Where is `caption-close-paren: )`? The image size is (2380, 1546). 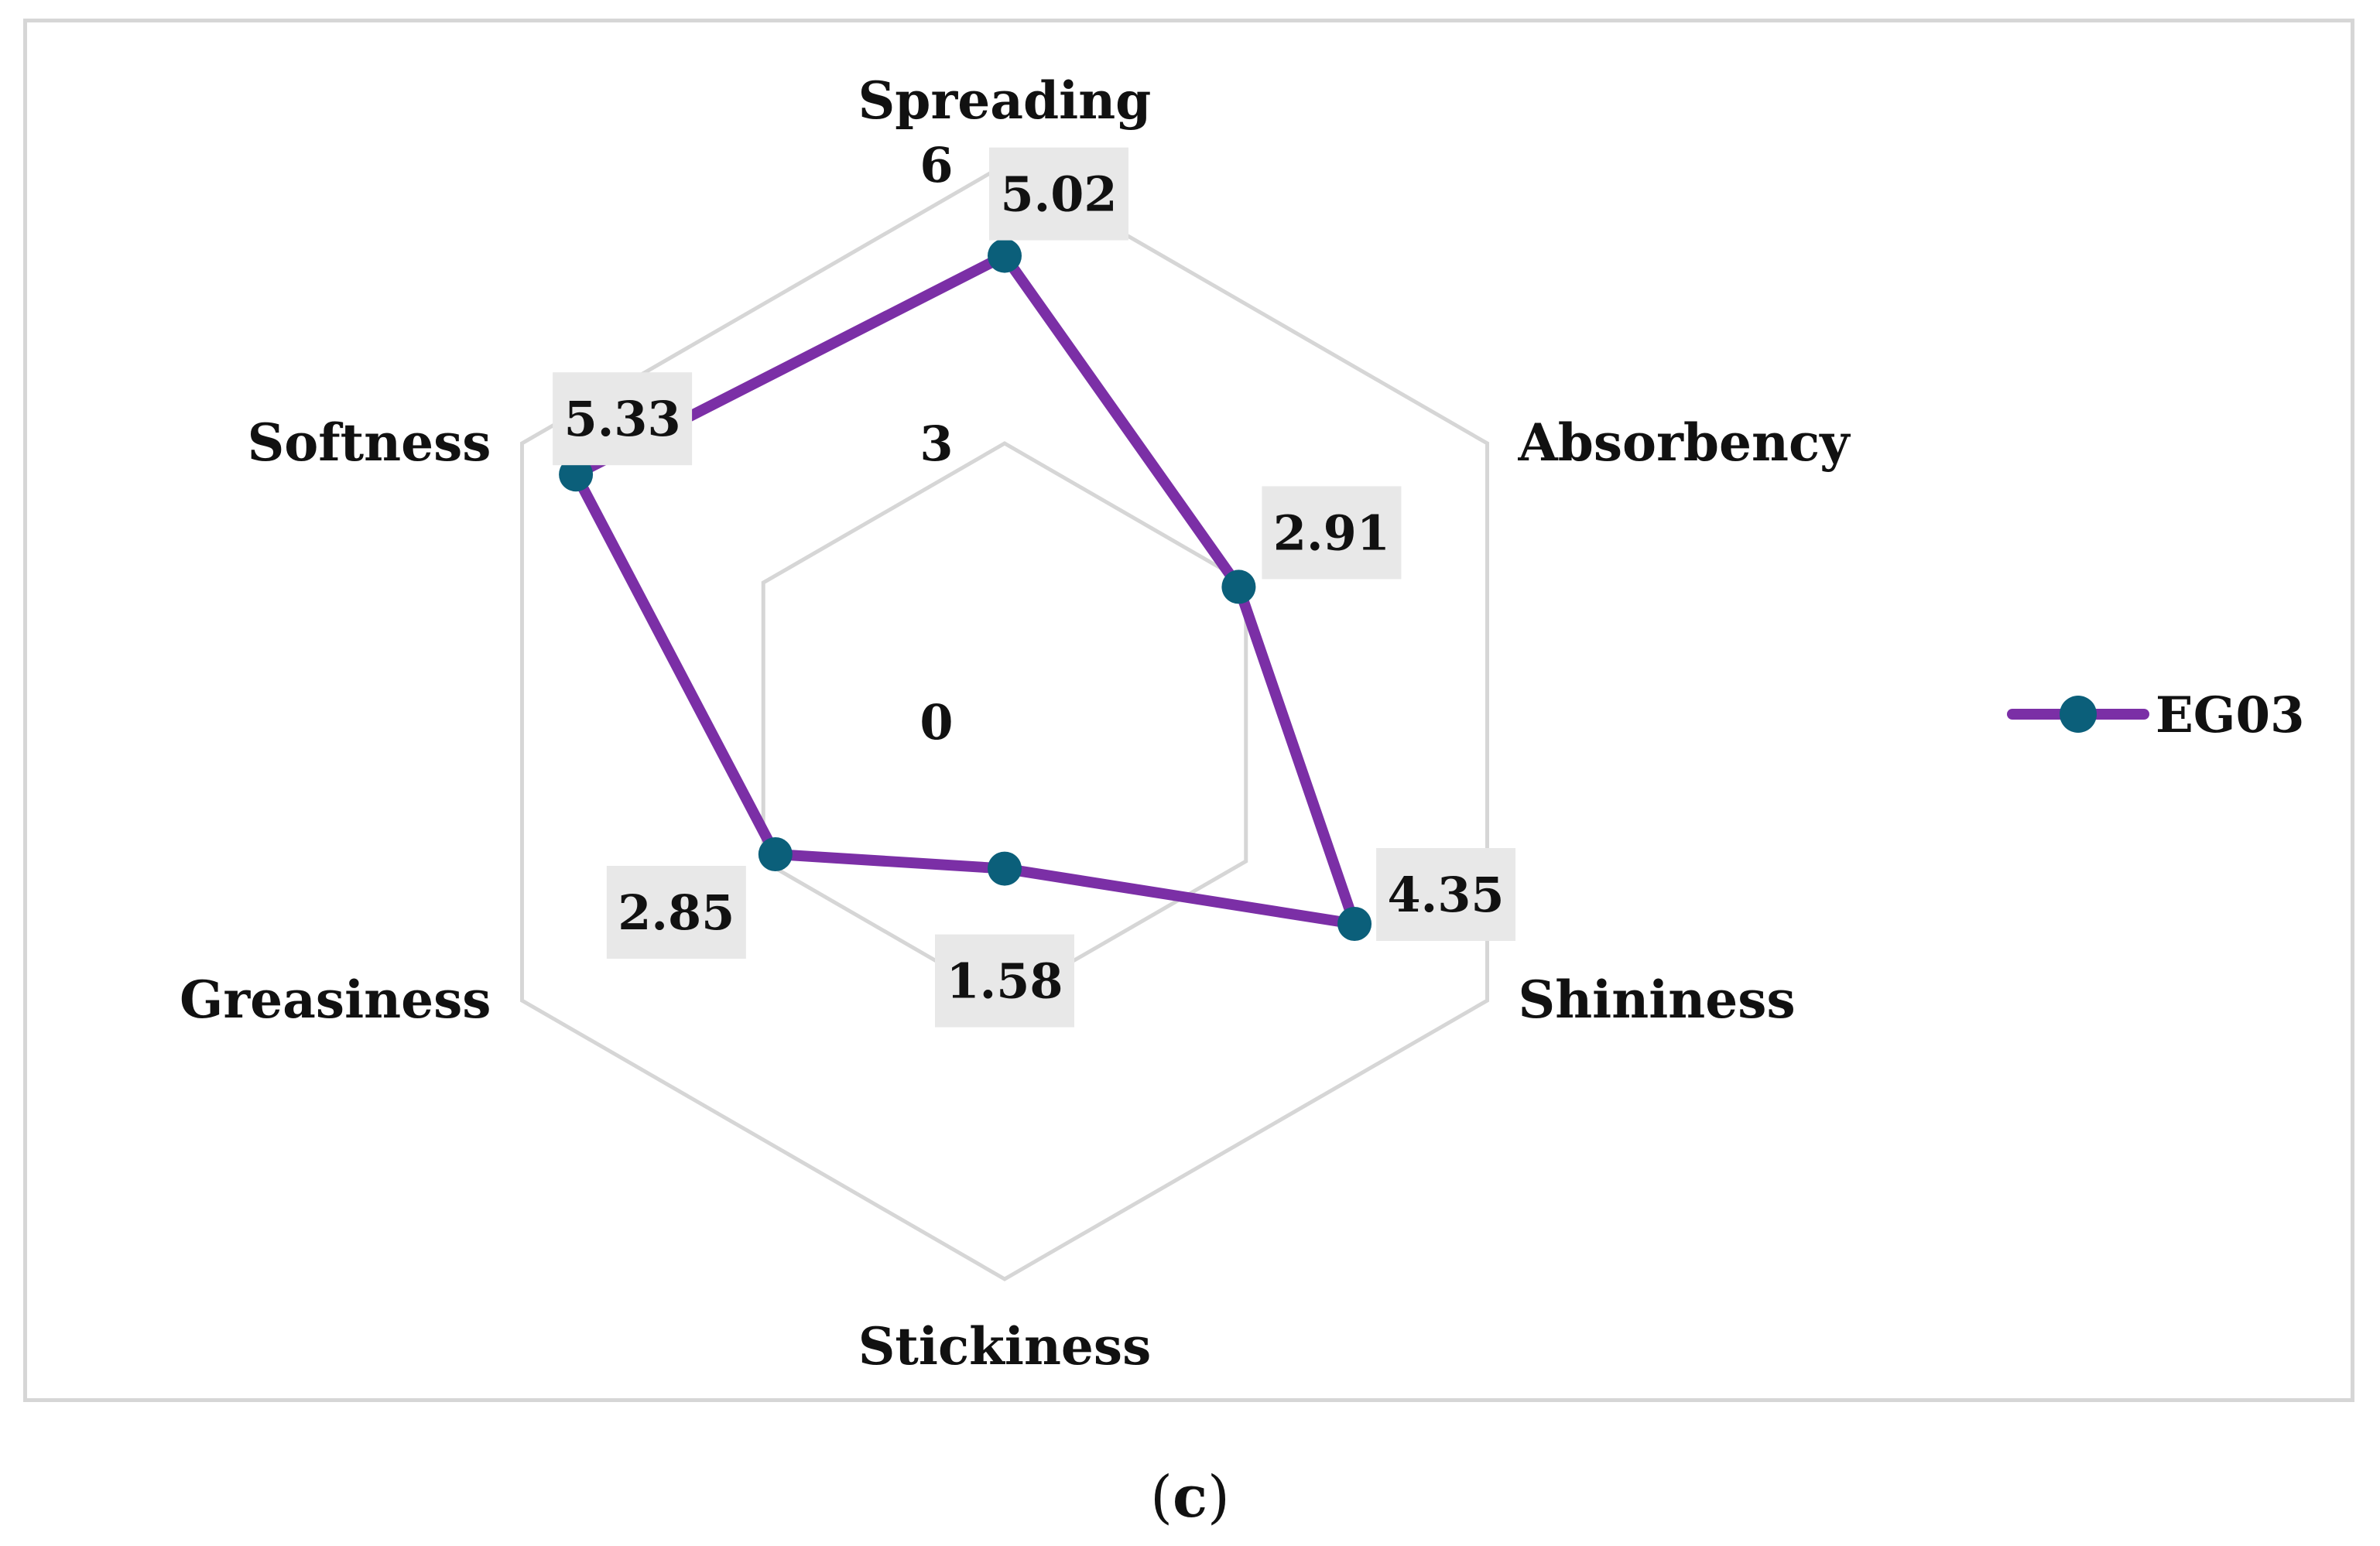 caption-close-paren: ) is located at coordinates (1218, 1497).